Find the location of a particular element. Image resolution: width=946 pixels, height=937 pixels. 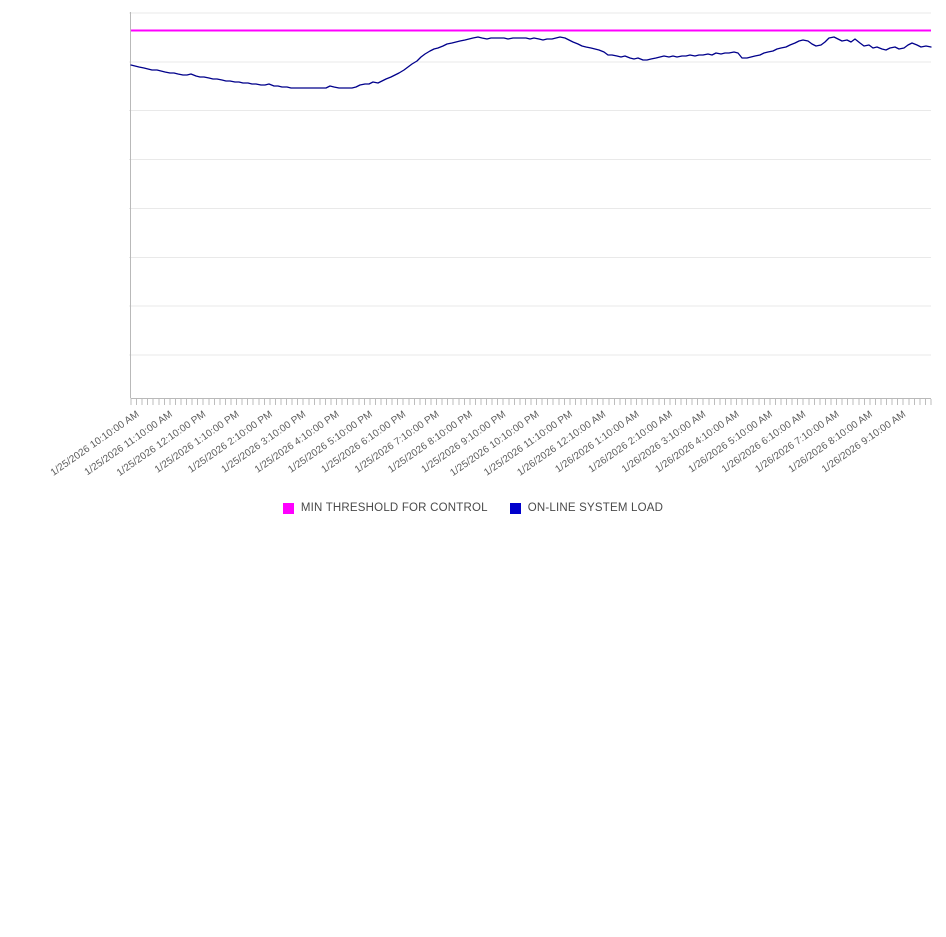

legend-label: ON-LINE SYSTEM LOAD is located at coordinates (595, 508).